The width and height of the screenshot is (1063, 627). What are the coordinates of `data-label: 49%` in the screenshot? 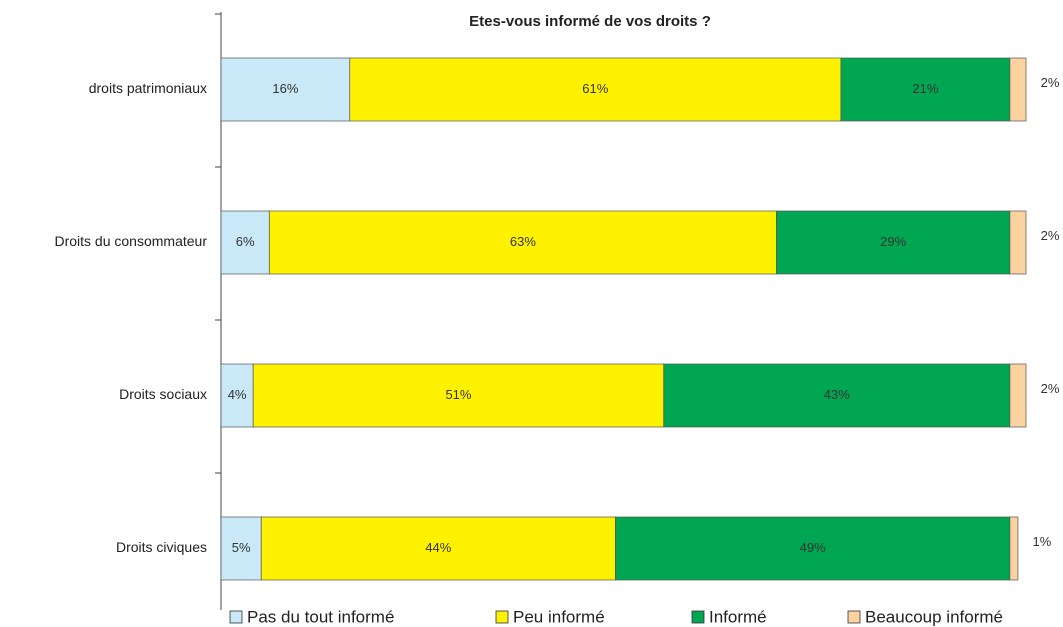 It's located at (813, 547).